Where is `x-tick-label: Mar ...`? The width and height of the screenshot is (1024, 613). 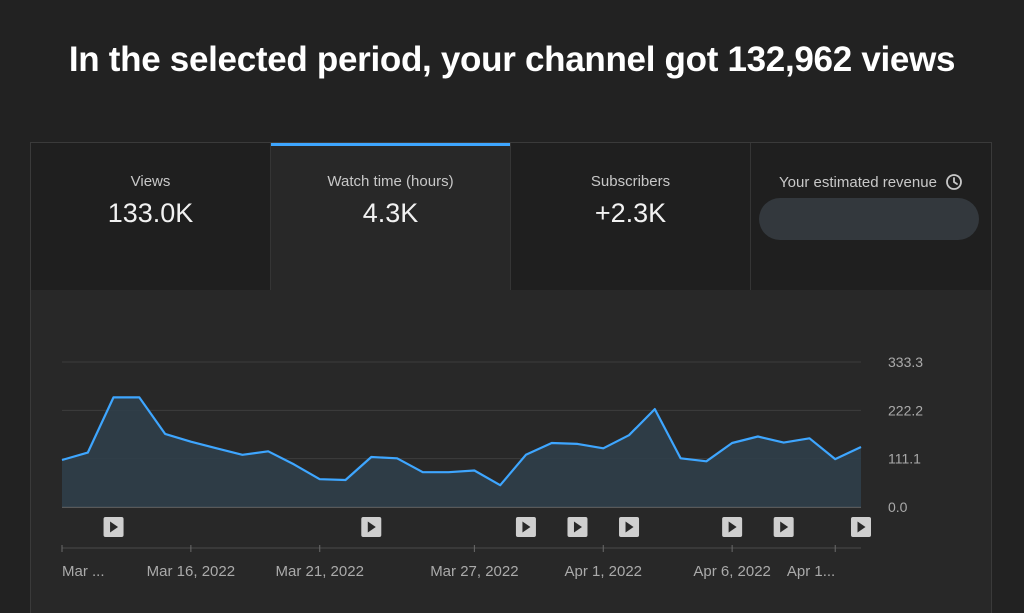
x-tick-label: Mar ... is located at coordinates (83, 571).